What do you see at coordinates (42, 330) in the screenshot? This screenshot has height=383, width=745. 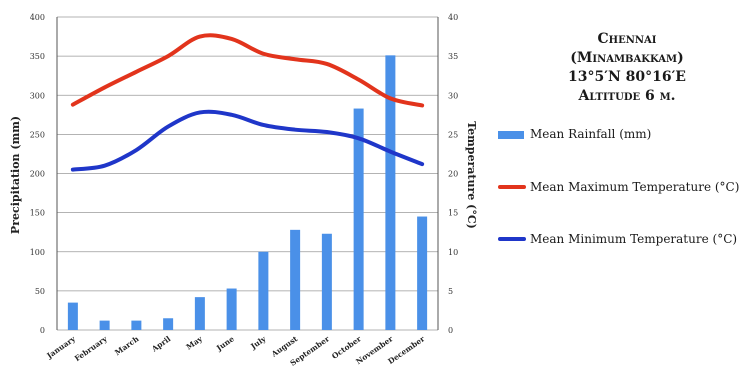 I see `left-tick-label: 0` at bounding box center [42, 330].